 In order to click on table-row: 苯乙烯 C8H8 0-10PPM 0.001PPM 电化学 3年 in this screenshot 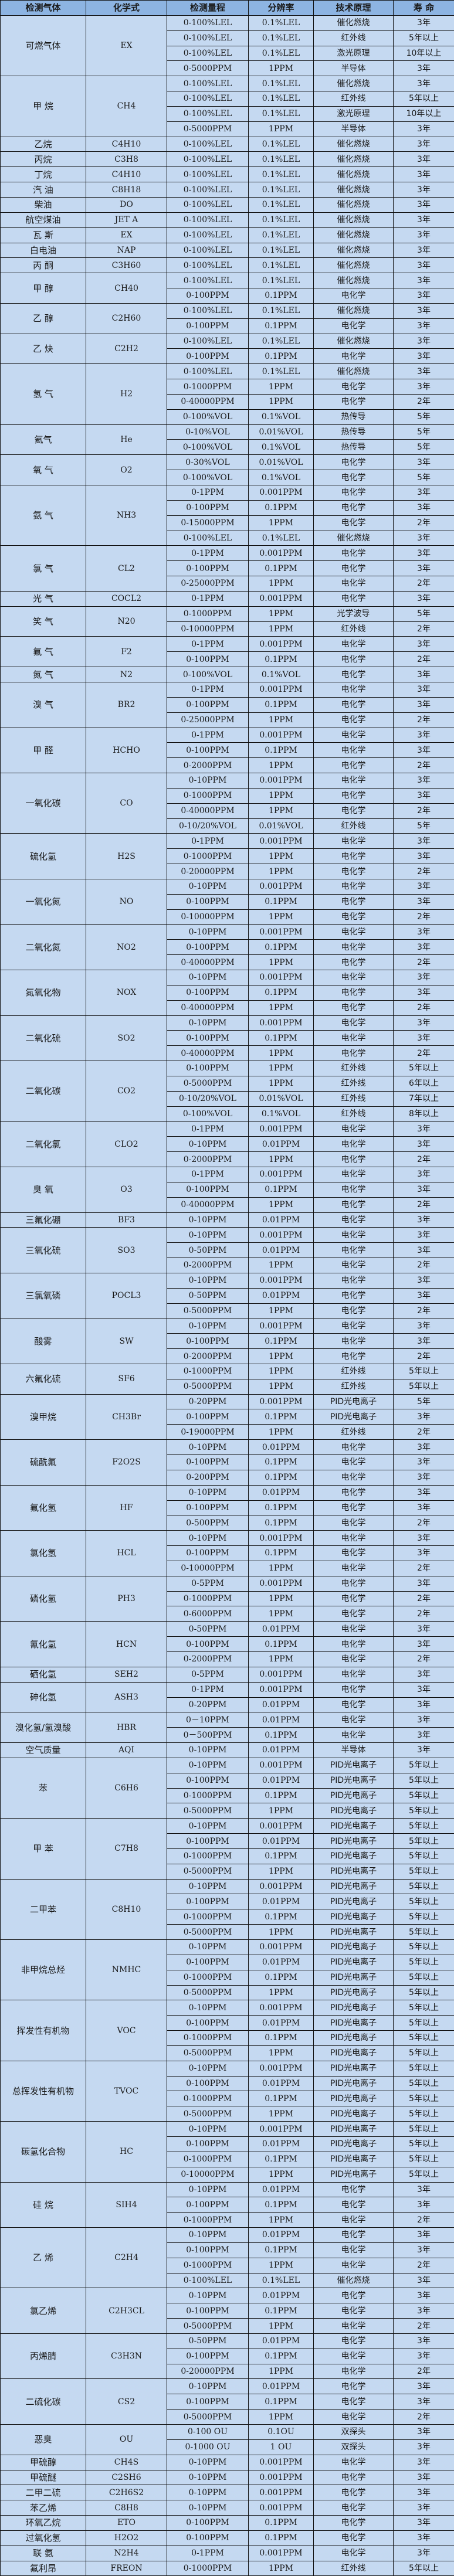, I will do `click(227, 2508)`.